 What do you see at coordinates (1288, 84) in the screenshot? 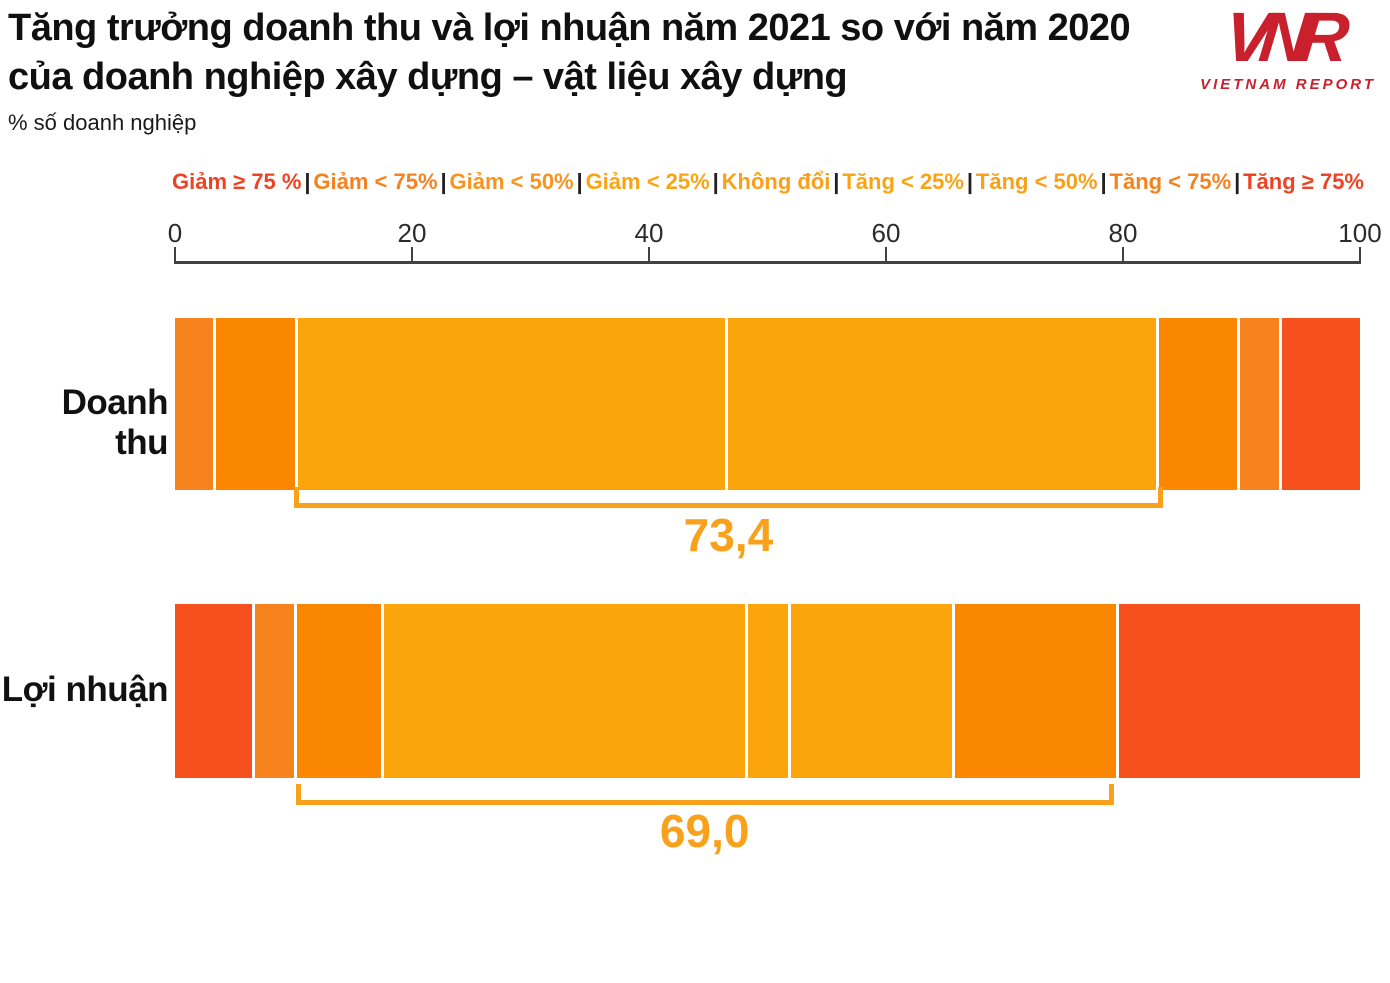
I see `vnr-logo-caption: VIETNAM REPORT` at bounding box center [1288, 84].